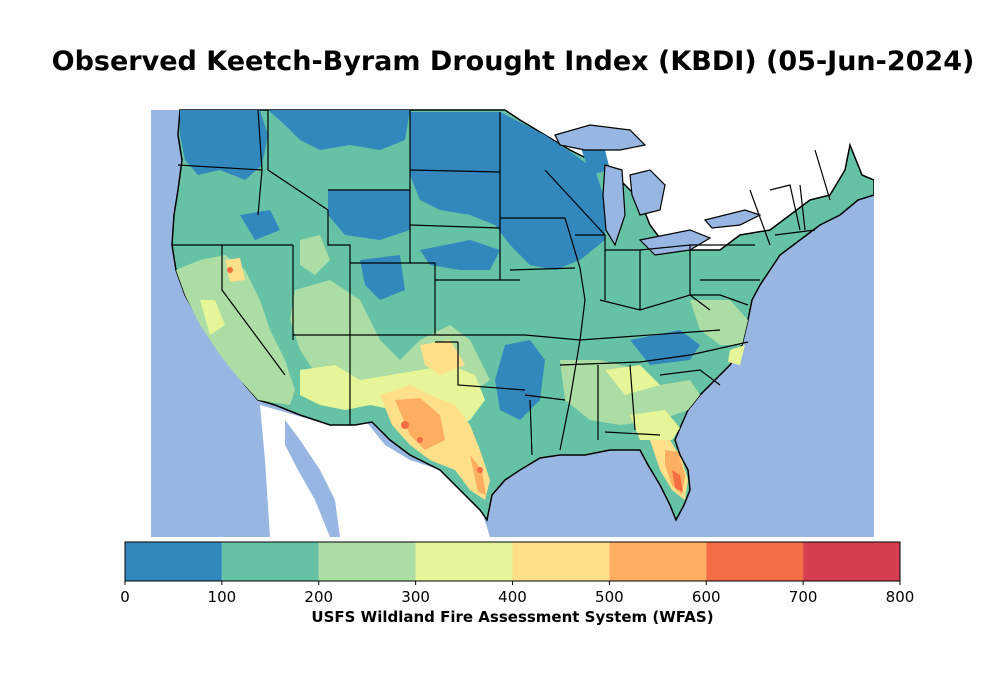  Describe the element at coordinates (706, 597) in the screenshot. I see `colorbar-tick-label: 600` at that location.